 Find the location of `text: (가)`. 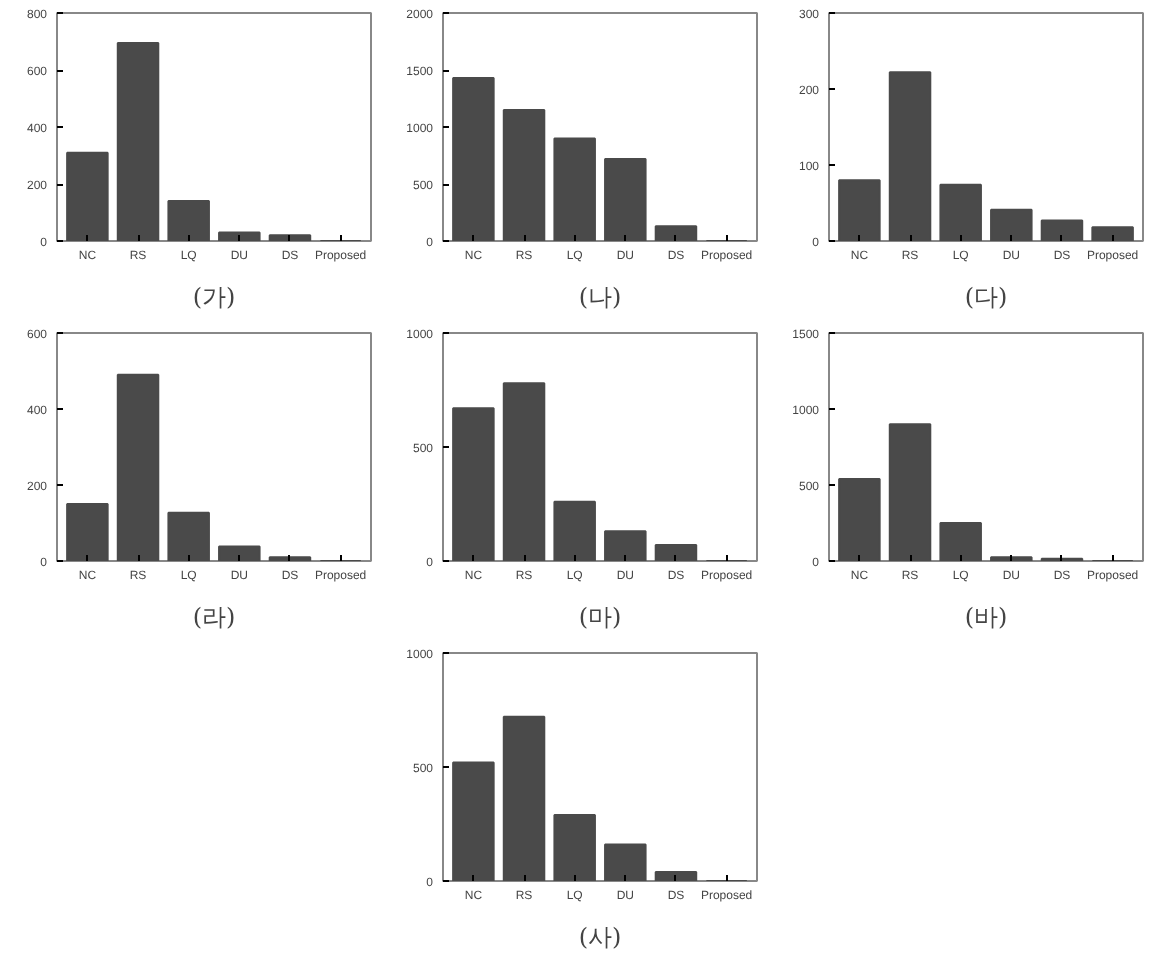

text: (가) is located at coordinates (214, 297).